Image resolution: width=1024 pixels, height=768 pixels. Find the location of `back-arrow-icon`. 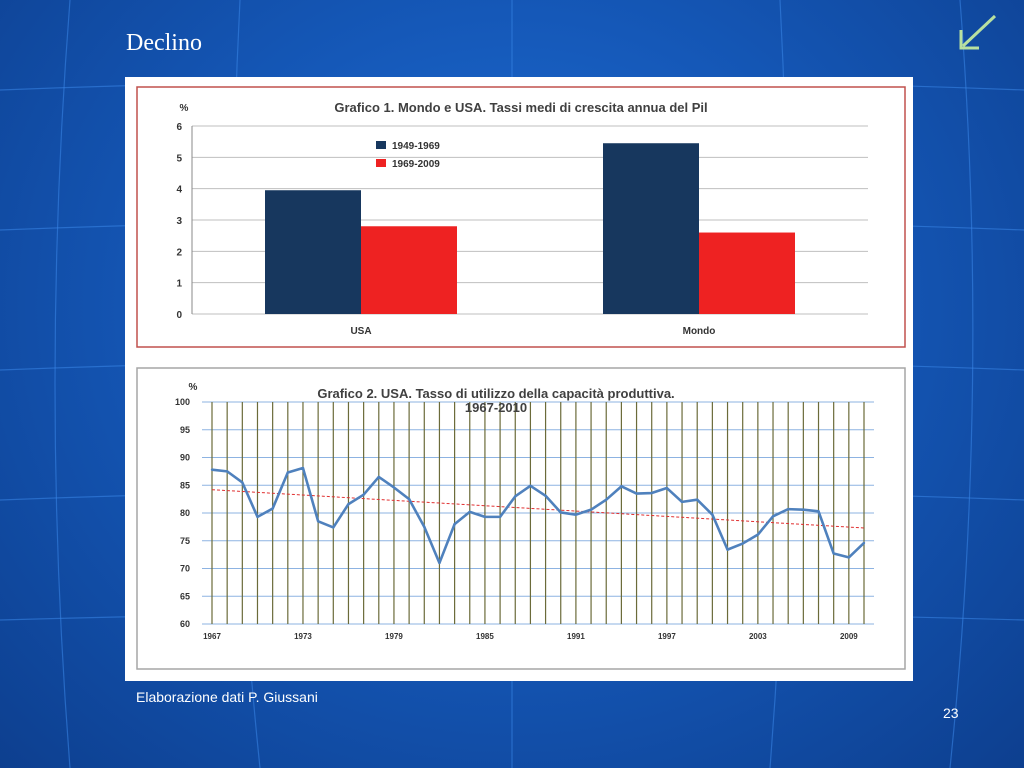

back-arrow-icon is located at coordinates (977, 32).